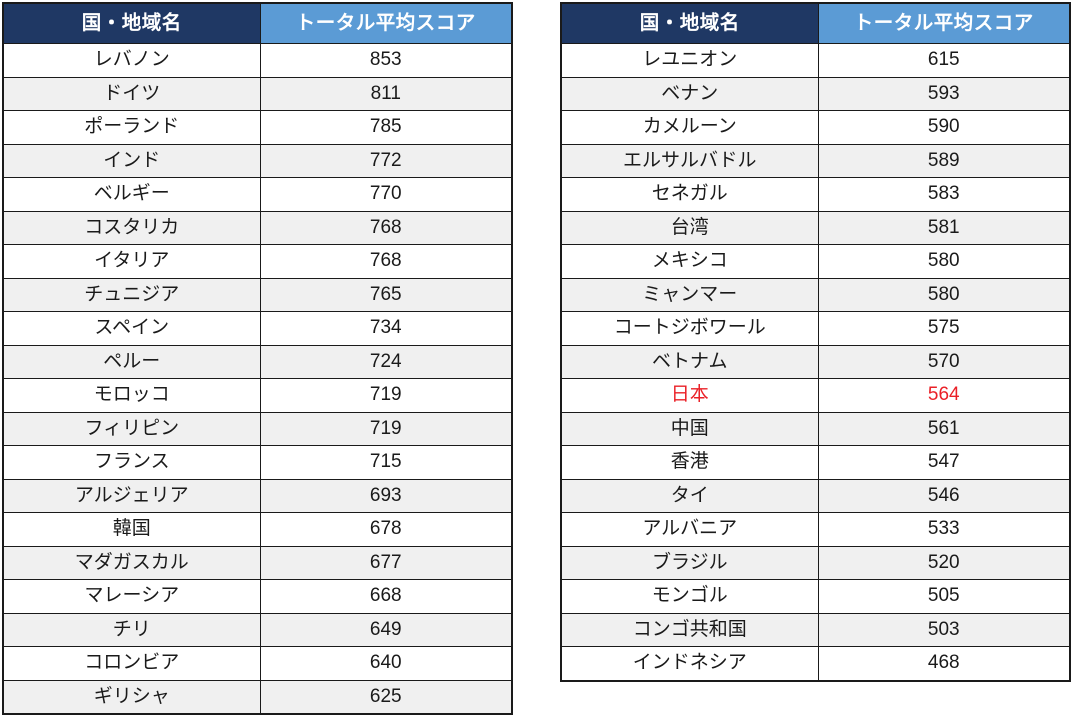 The height and width of the screenshot is (715, 1073). Describe the element at coordinates (131, 529) in the screenshot. I see `cell-country: 韓国` at that location.